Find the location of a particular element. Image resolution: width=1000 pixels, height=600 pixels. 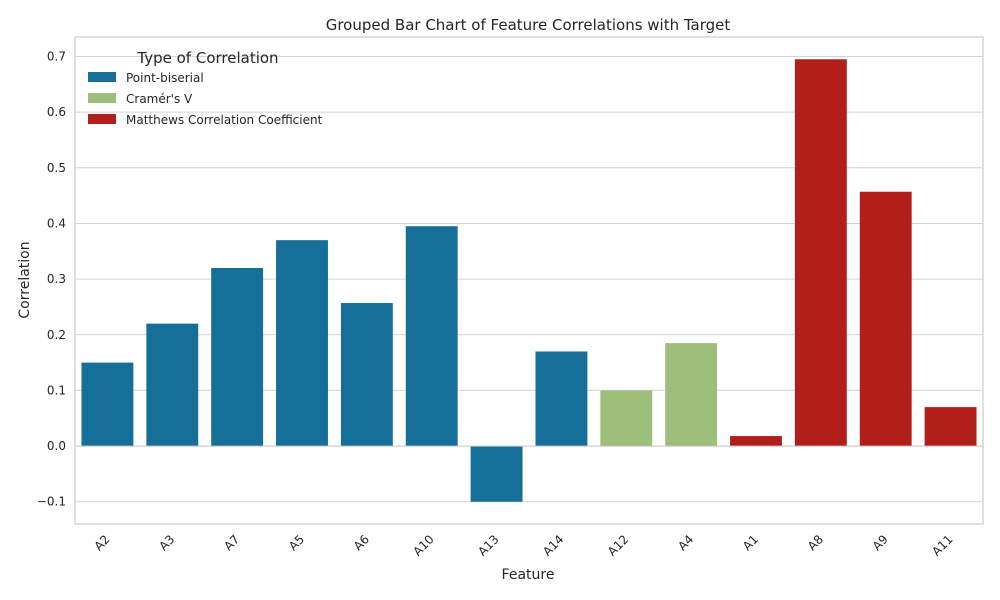

x-tick-label: A6 is located at coordinates (361, 542).